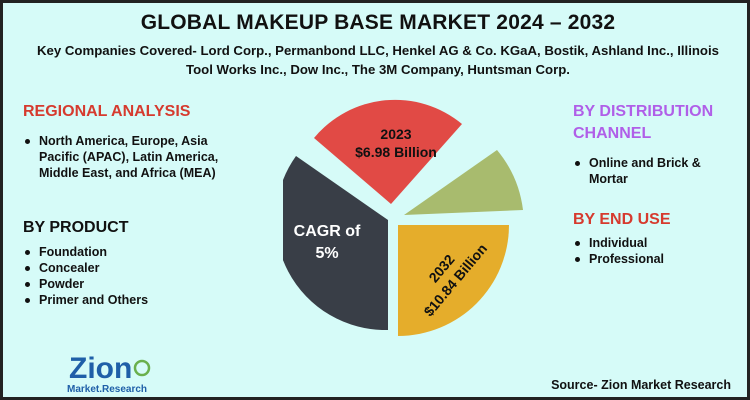 This screenshot has width=750, height=400. Describe the element at coordinates (142, 368) in the screenshot. I see `logo-o-accent` at that location.